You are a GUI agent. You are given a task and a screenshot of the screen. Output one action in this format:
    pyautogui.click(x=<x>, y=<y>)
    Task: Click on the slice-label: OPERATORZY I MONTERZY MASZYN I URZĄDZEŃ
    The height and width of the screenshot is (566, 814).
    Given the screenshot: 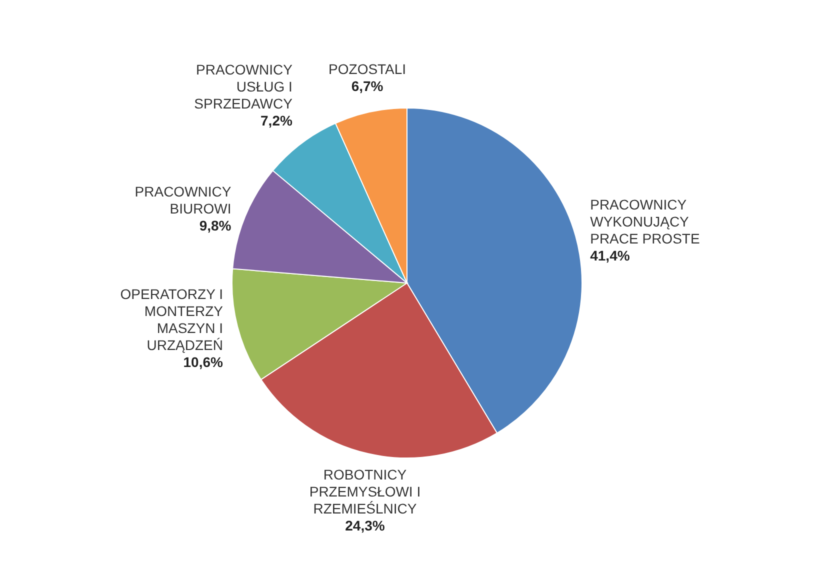 What is the action you would take?
    pyautogui.click(x=172, y=319)
    